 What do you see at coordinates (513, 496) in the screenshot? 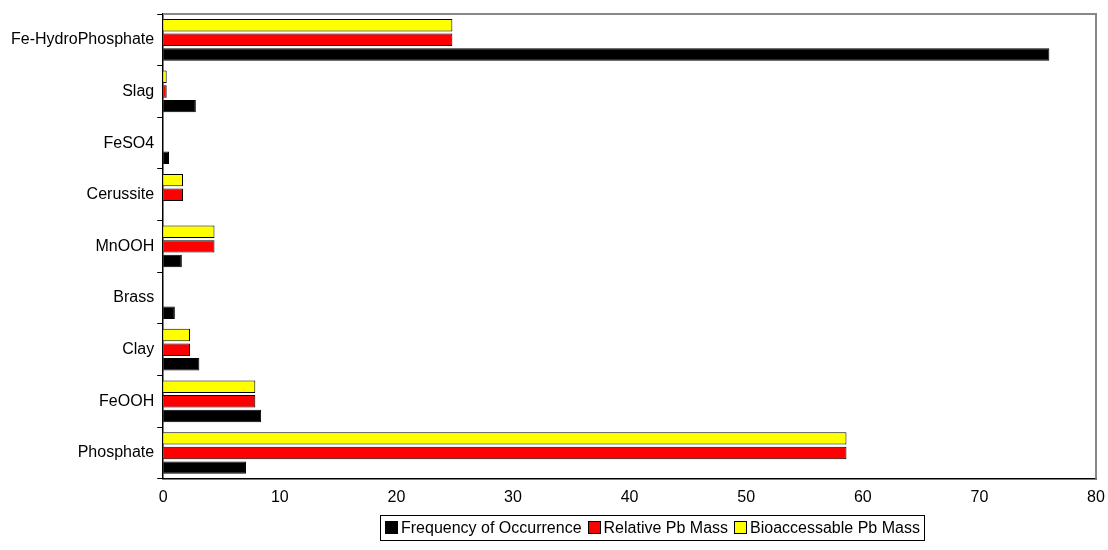
I see `x-tick-label: 30` at bounding box center [513, 496].